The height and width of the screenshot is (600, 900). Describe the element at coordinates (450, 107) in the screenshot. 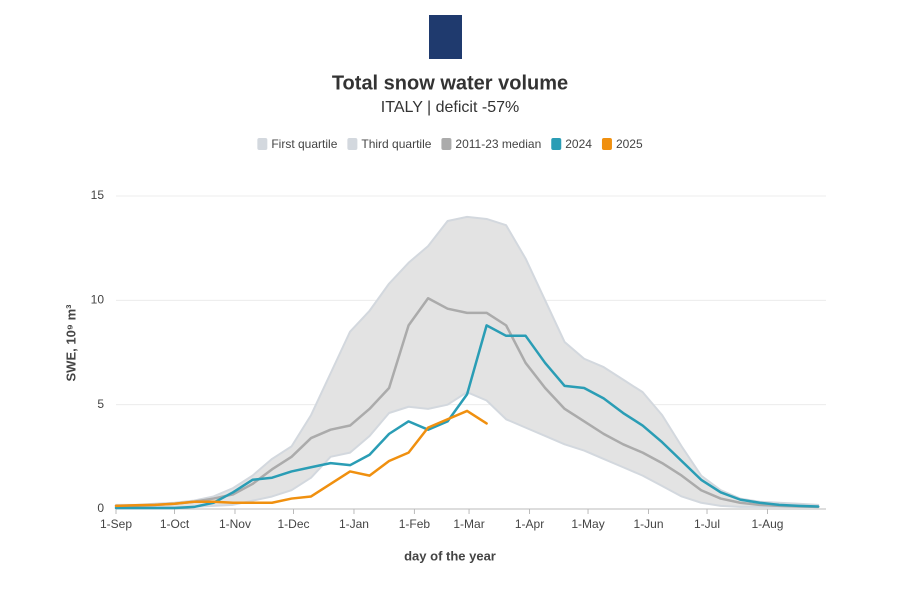

I see `chart-subtitle: ITALY | deficit -57%` at that location.